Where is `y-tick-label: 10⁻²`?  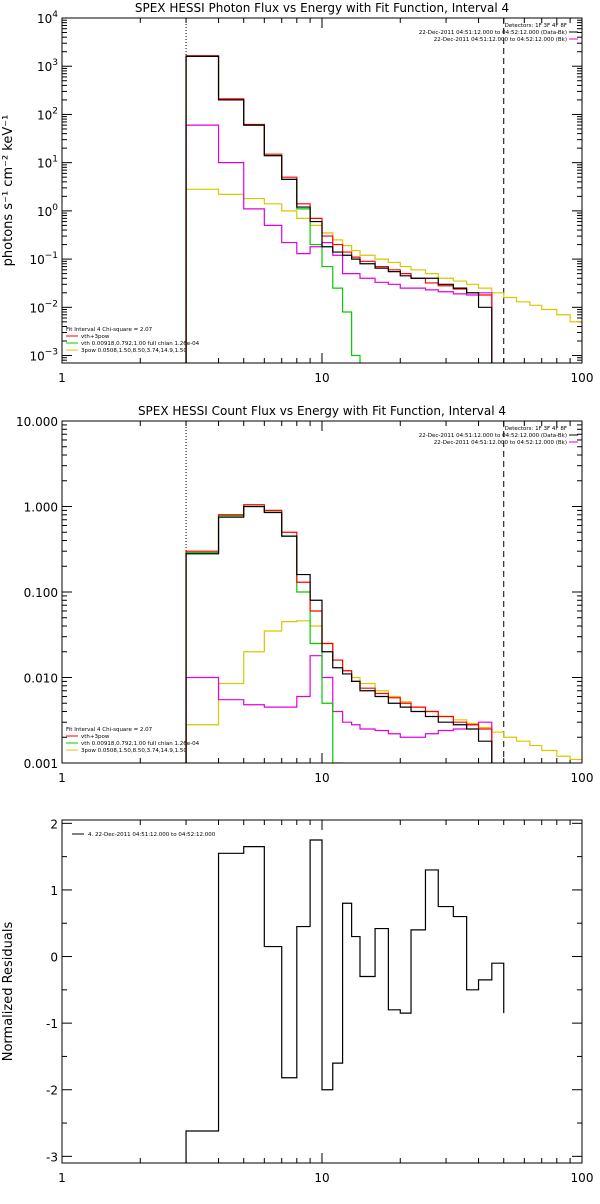
y-tick-label: 10⁻² is located at coordinates (43, 307).